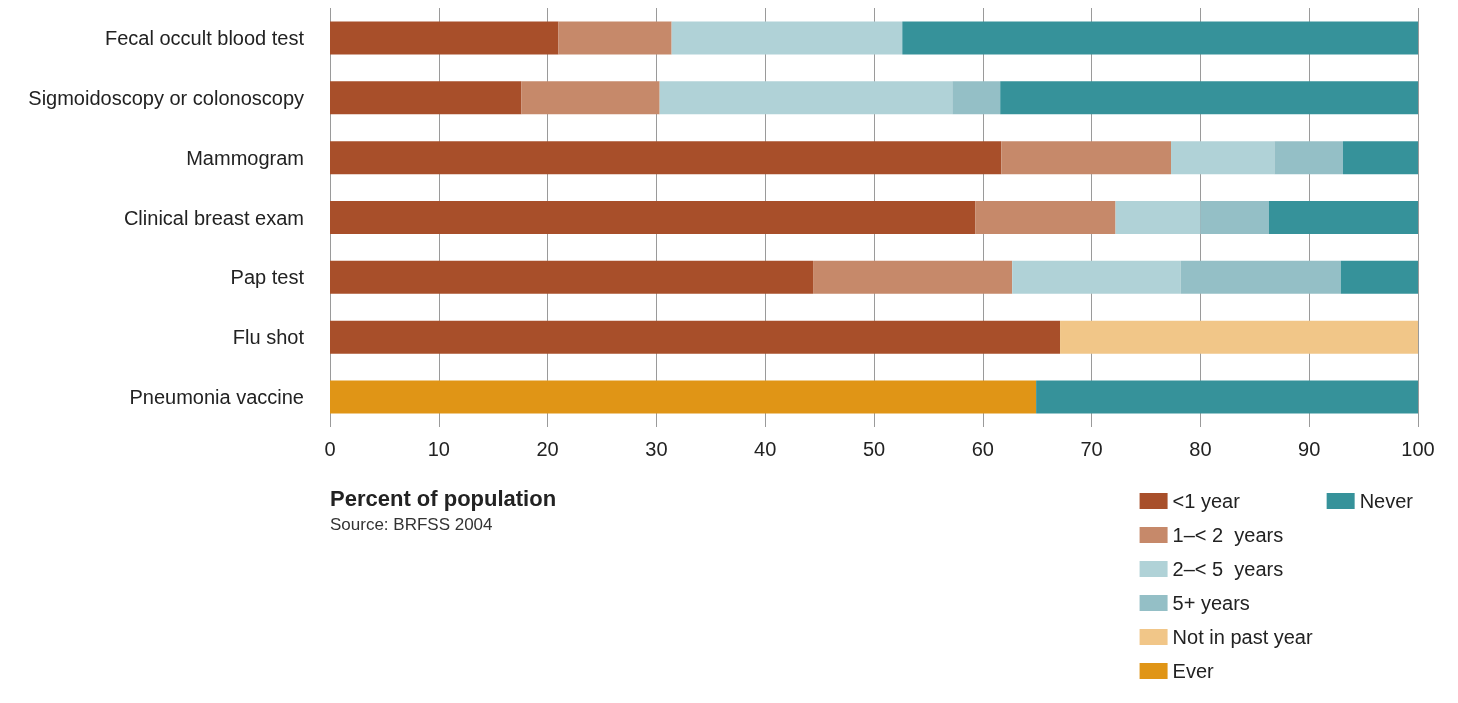 The height and width of the screenshot is (703, 1458). What do you see at coordinates (216, 397) in the screenshot?
I see `y-tick-label: Pneumonia vaccine` at bounding box center [216, 397].